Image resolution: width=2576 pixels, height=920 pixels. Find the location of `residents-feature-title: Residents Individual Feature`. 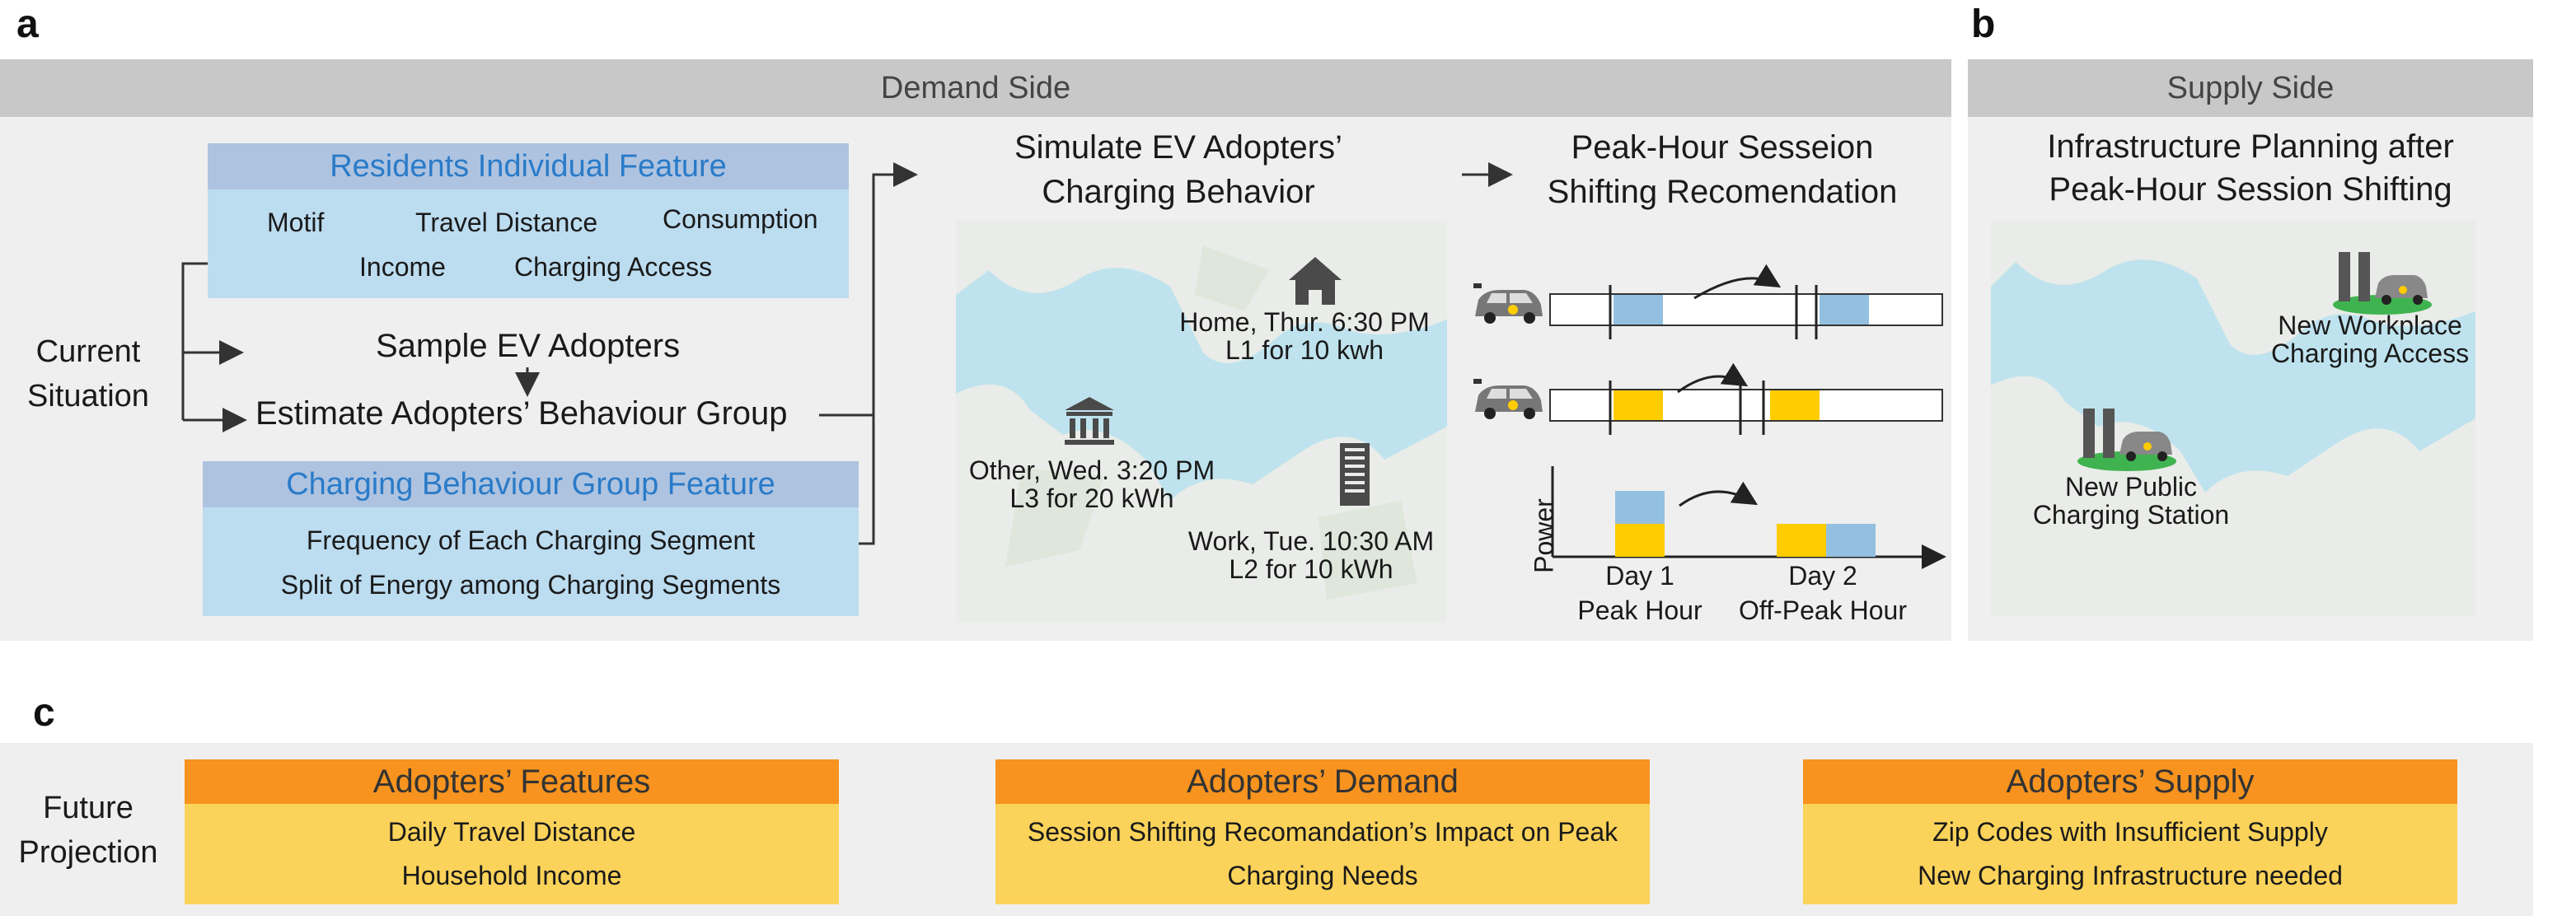

residents-feature-title: Residents Individual Feature is located at coordinates (528, 166).